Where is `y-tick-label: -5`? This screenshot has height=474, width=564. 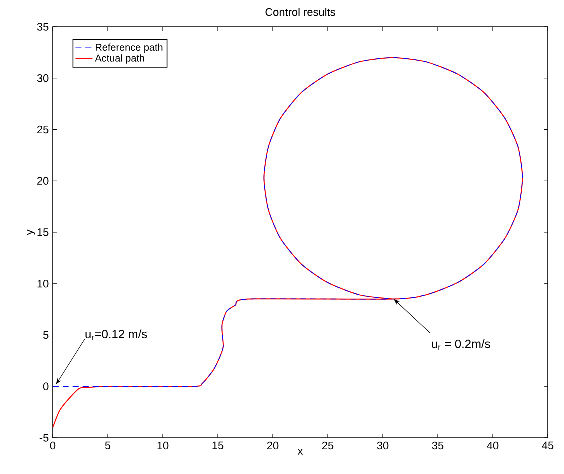 y-tick-label: -5 is located at coordinates (44, 438).